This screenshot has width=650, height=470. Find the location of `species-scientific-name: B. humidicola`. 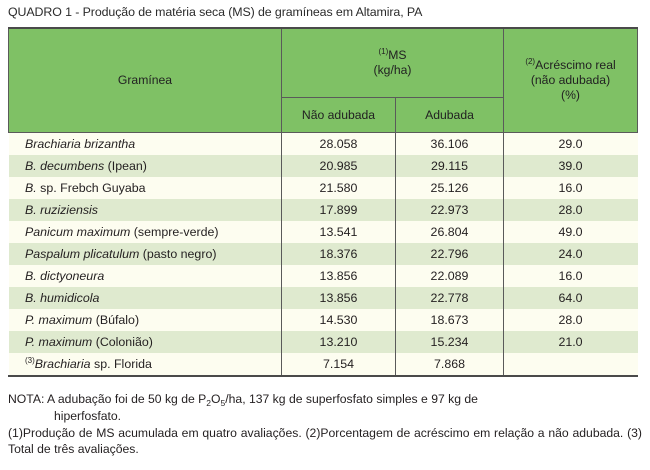

species-scientific-name: B. humidicola is located at coordinates (62, 297).